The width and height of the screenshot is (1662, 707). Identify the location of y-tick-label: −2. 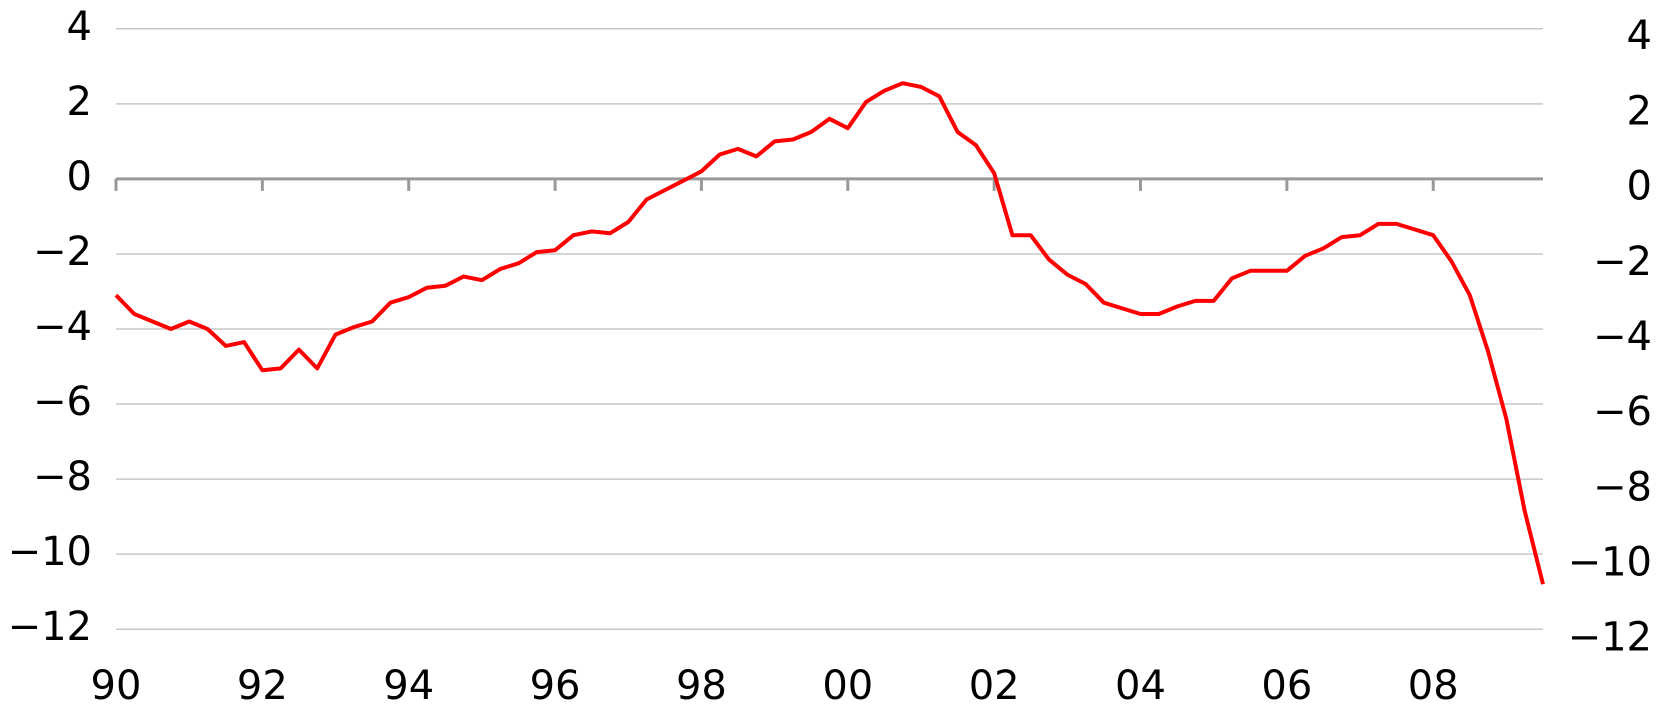
(62, 252).